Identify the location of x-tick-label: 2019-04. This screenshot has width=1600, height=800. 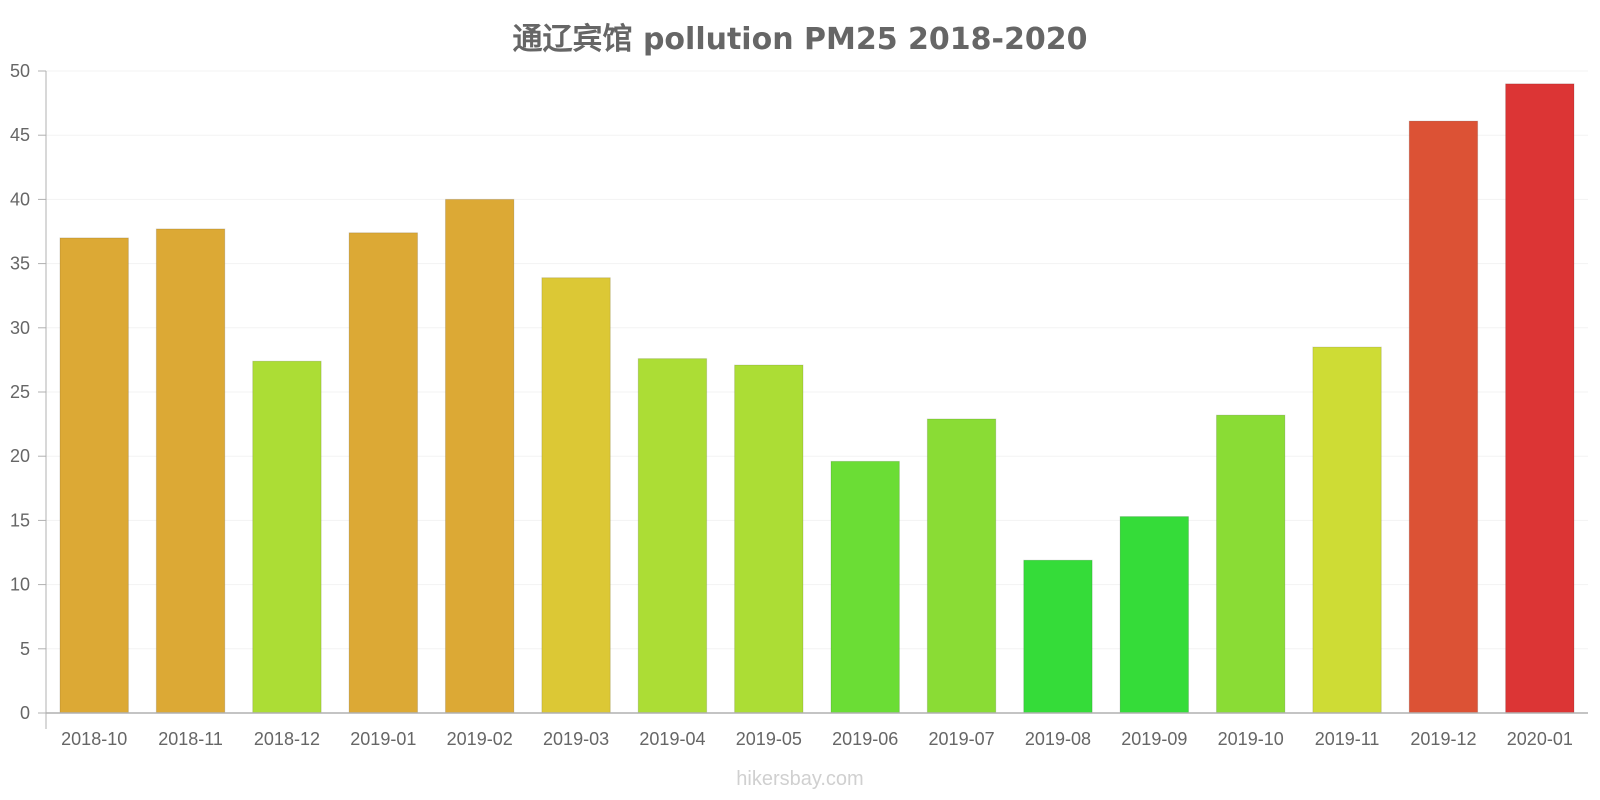
(672, 739).